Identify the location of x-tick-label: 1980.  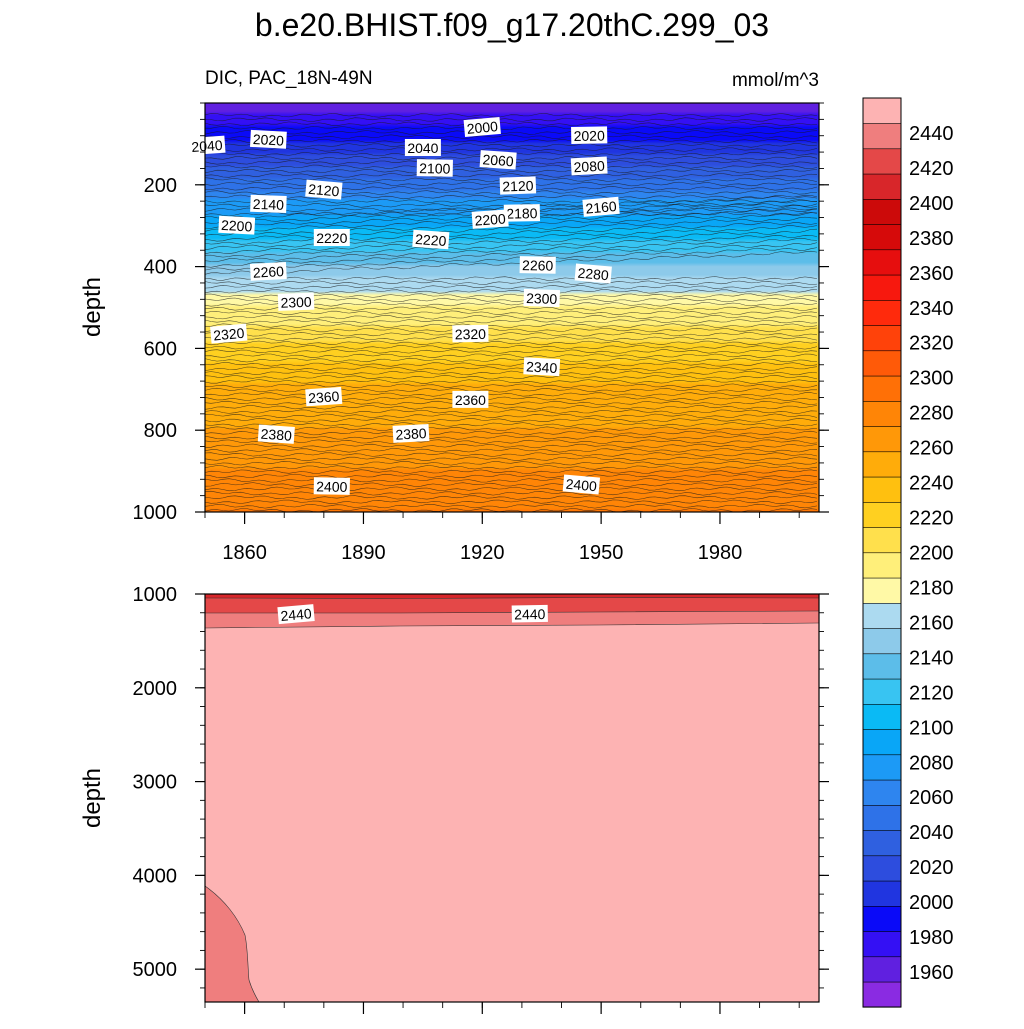
(720, 553).